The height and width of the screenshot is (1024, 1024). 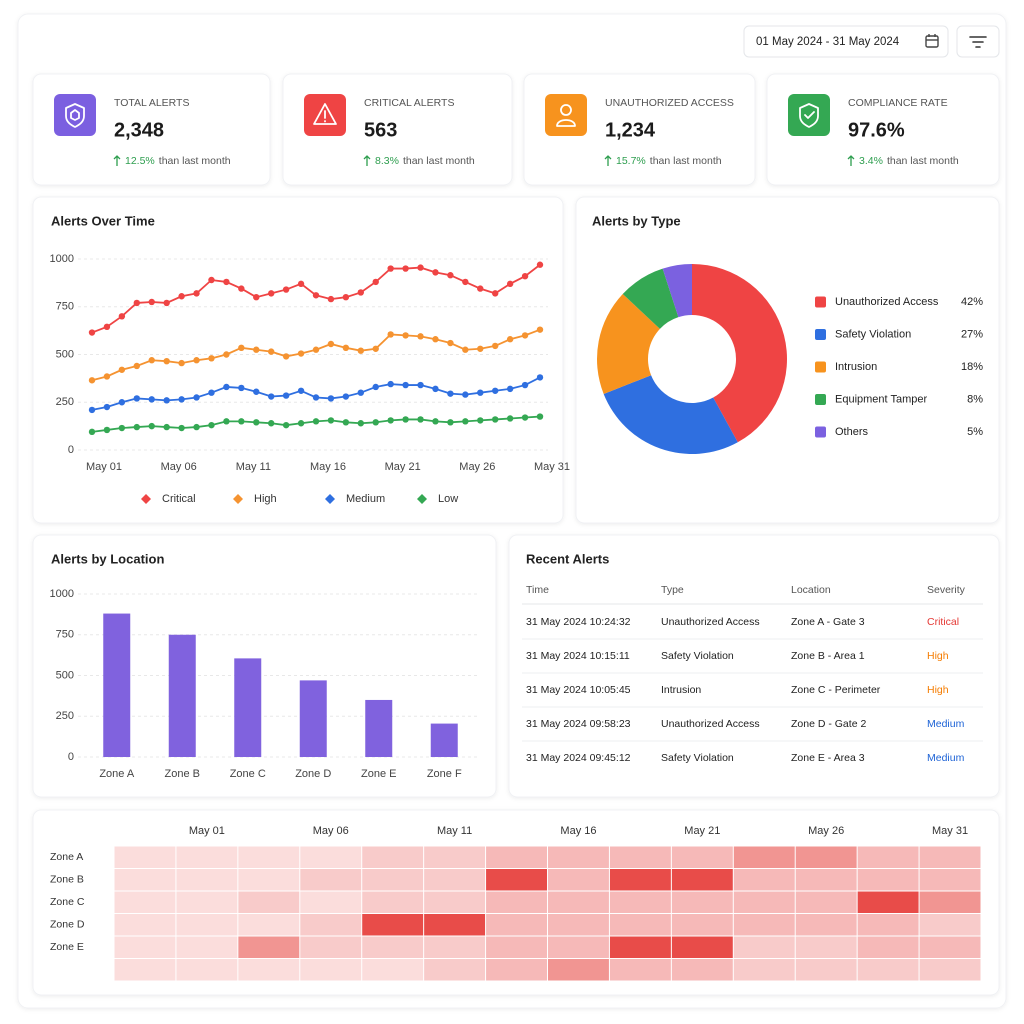 What do you see at coordinates (672, 590) in the screenshot?
I see `column-header: Type` at bounding box center [672, 590].